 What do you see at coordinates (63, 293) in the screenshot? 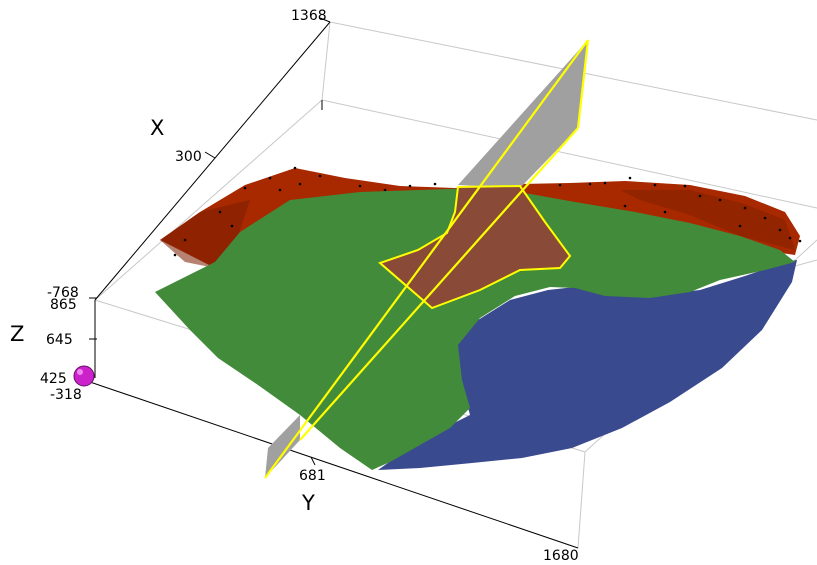
I see `z-tick-1: -768` at bounding box center [63, 293].